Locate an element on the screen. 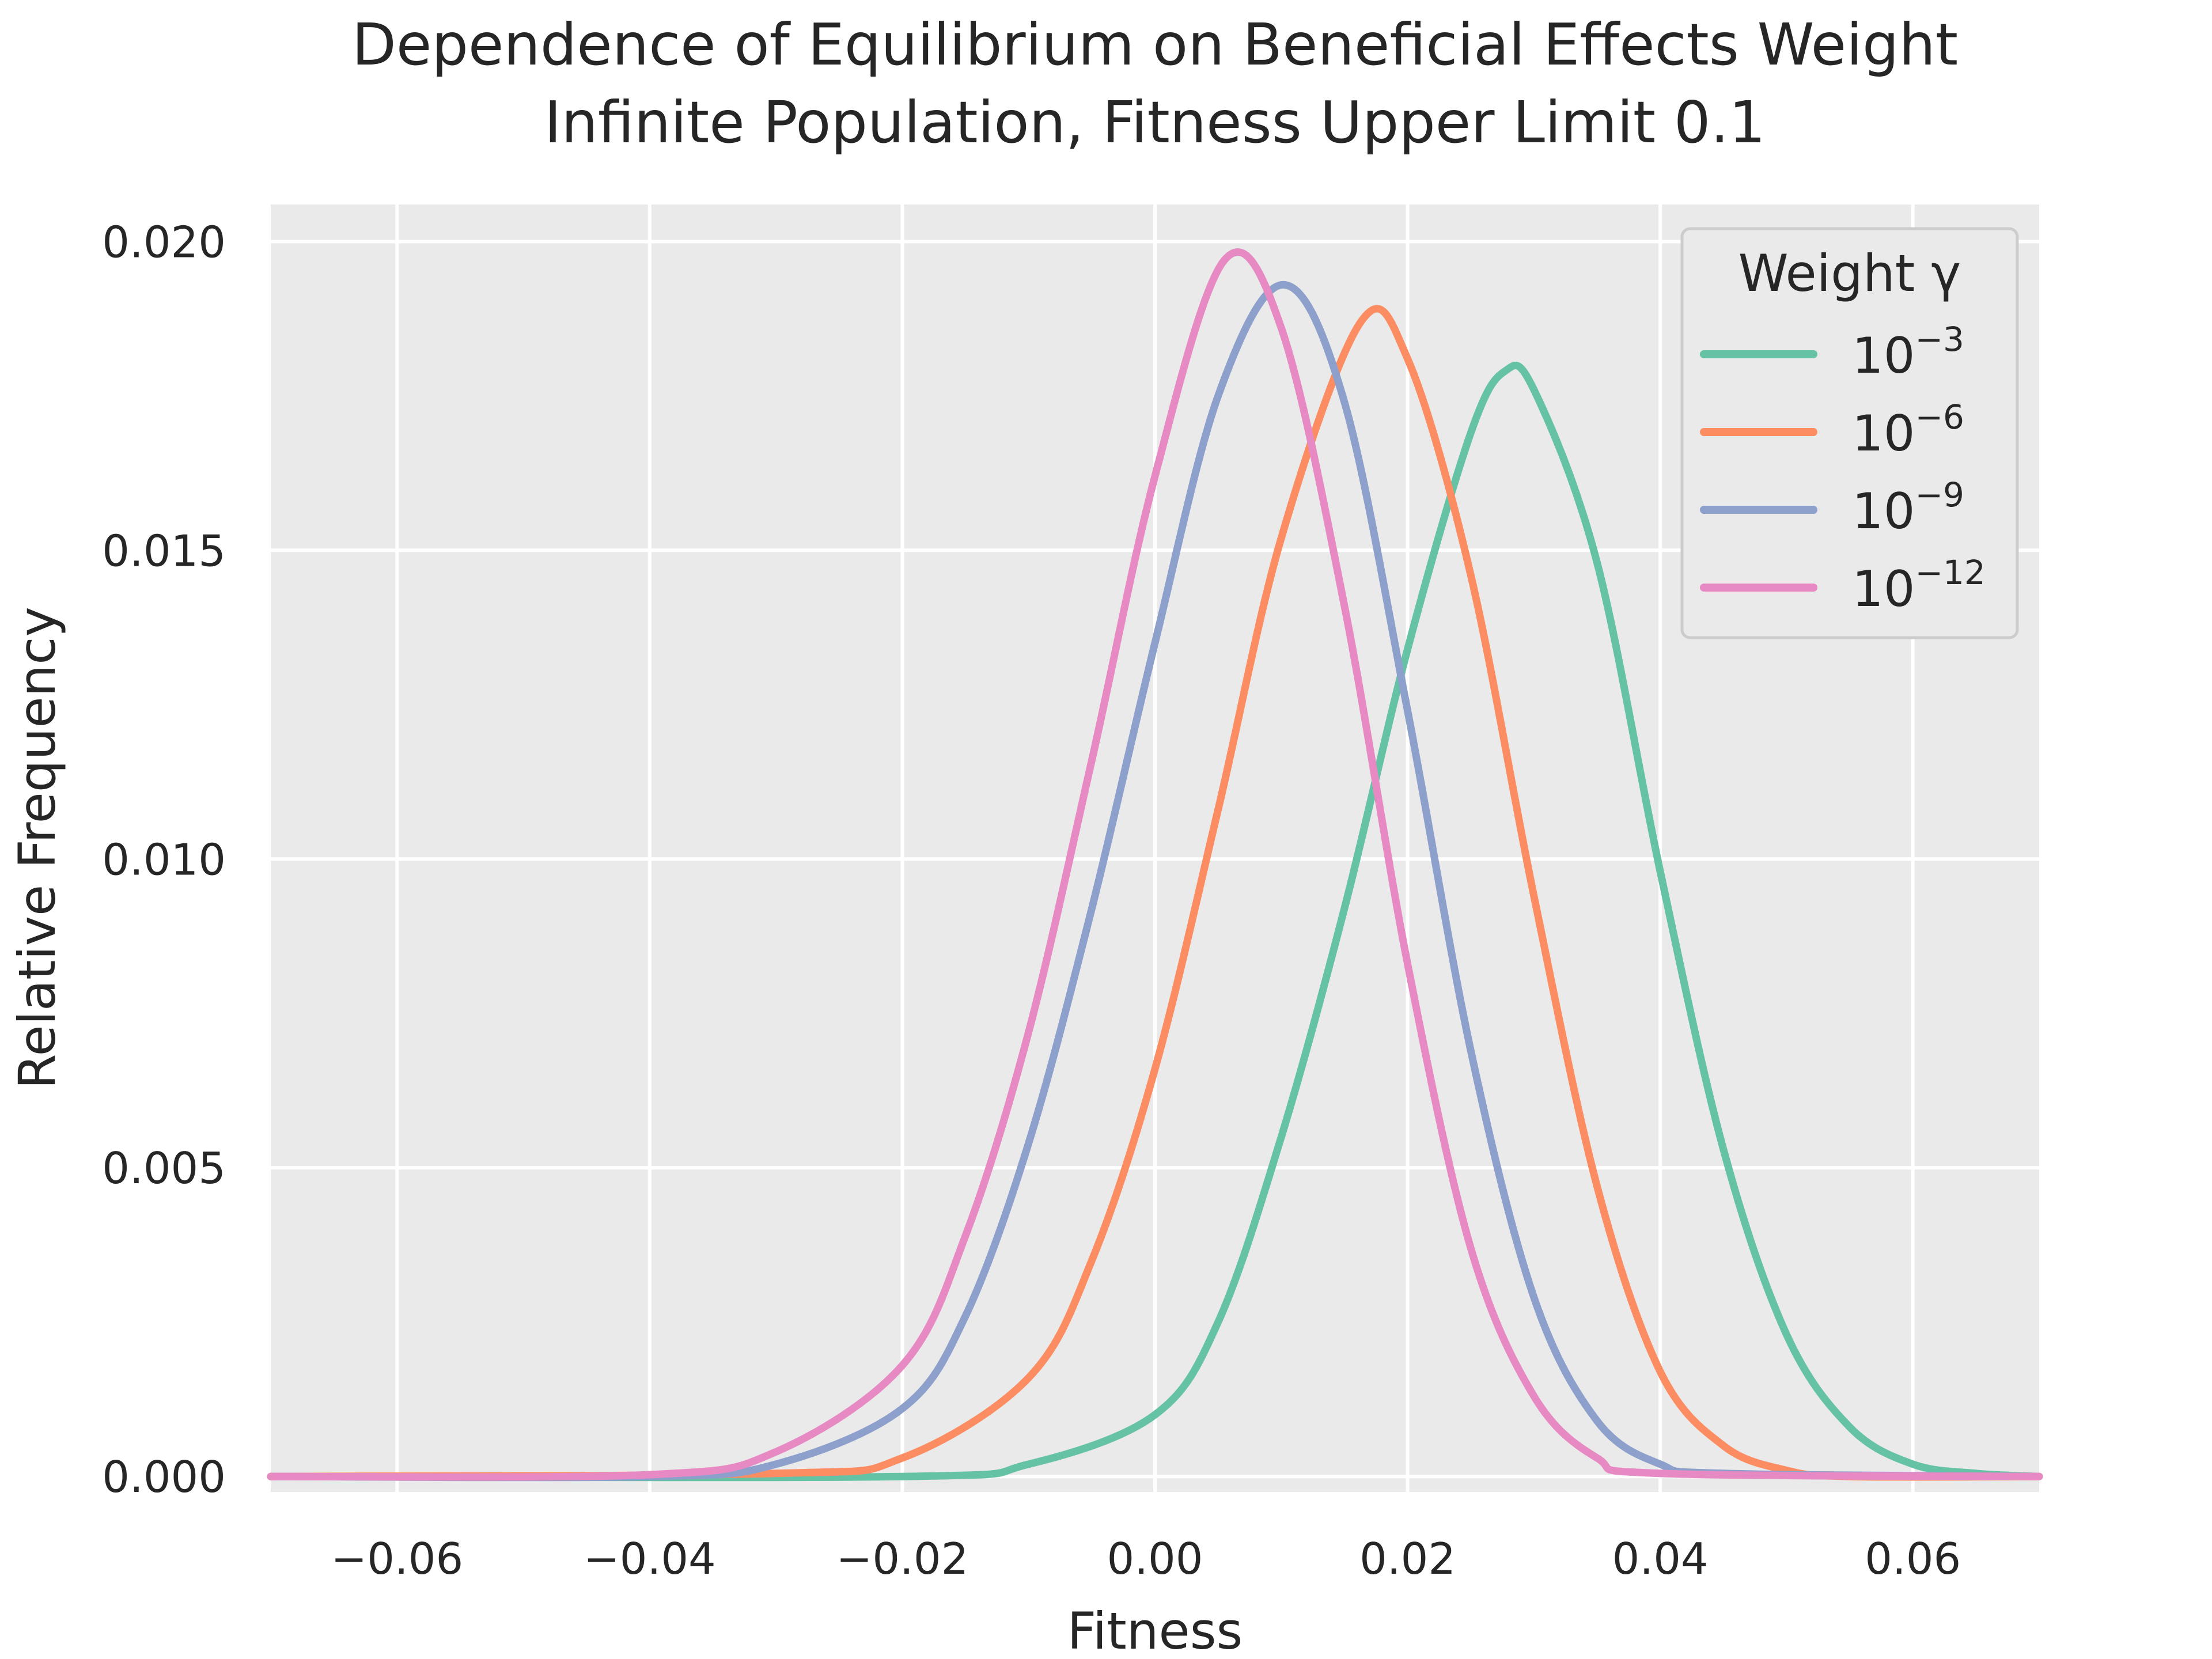 The height and width of the screenshot is (1659, 2212). y-tick-label: 0.005 is located at coordinates (164, 1168).